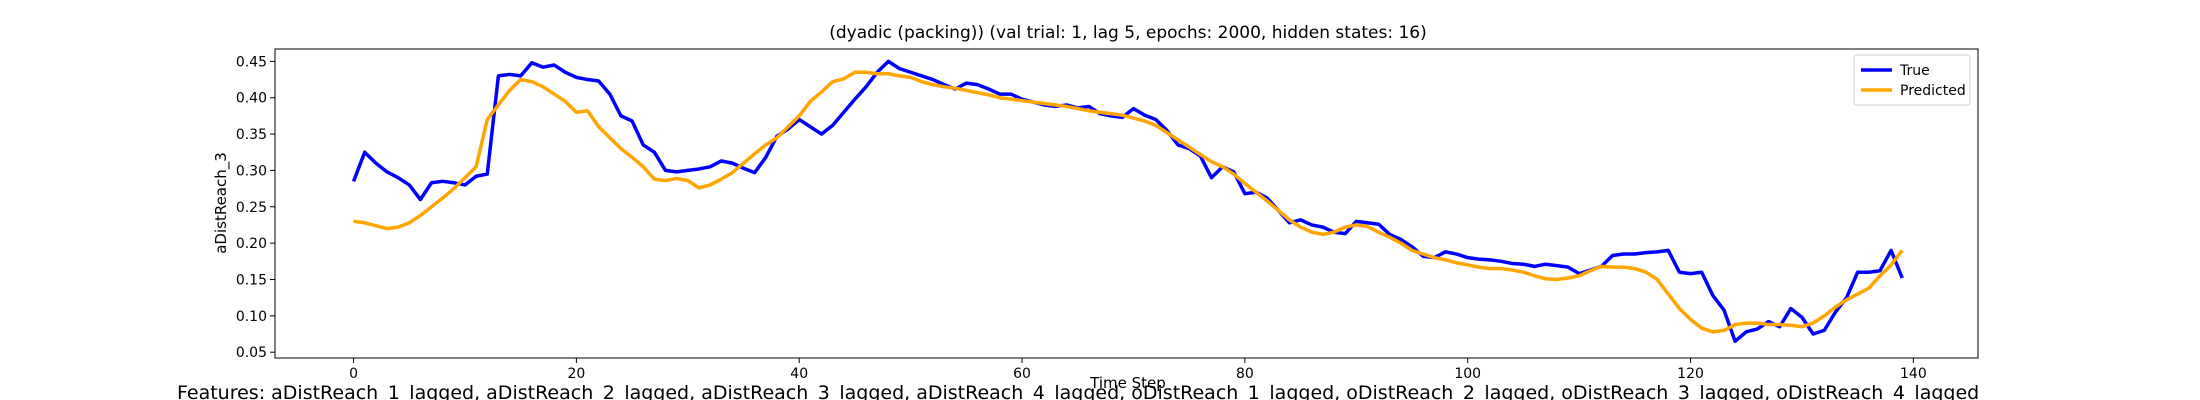 The height and width of the screenshot is (400, 2200). Describe the element at coordinates (576, 374) in the screenshot. I see `x-tick-label: 20` at that location.